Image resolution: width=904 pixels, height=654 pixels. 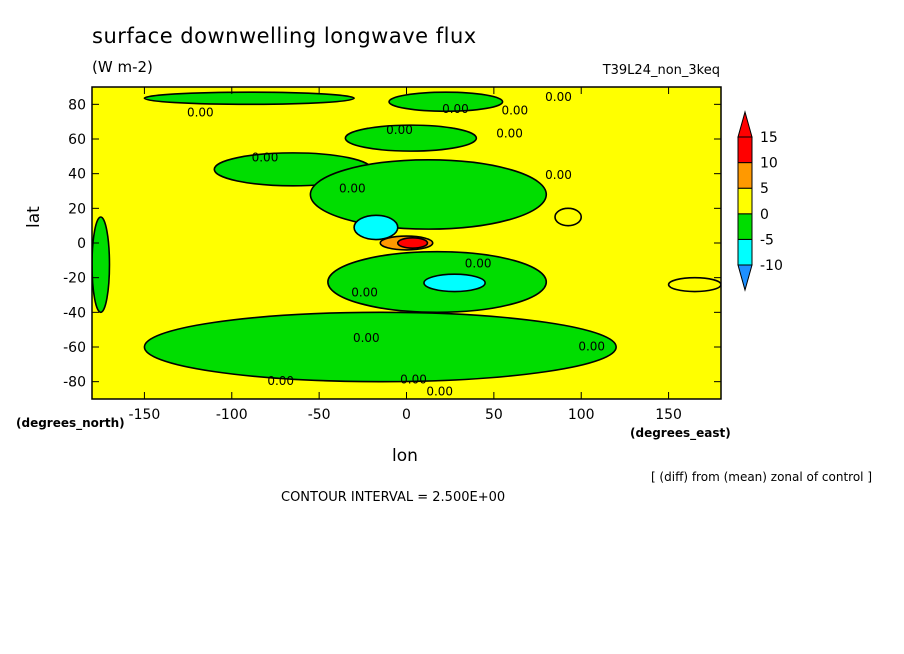 I want to click on x-unit-label: (degrees_east), so click(x=680, y=433).